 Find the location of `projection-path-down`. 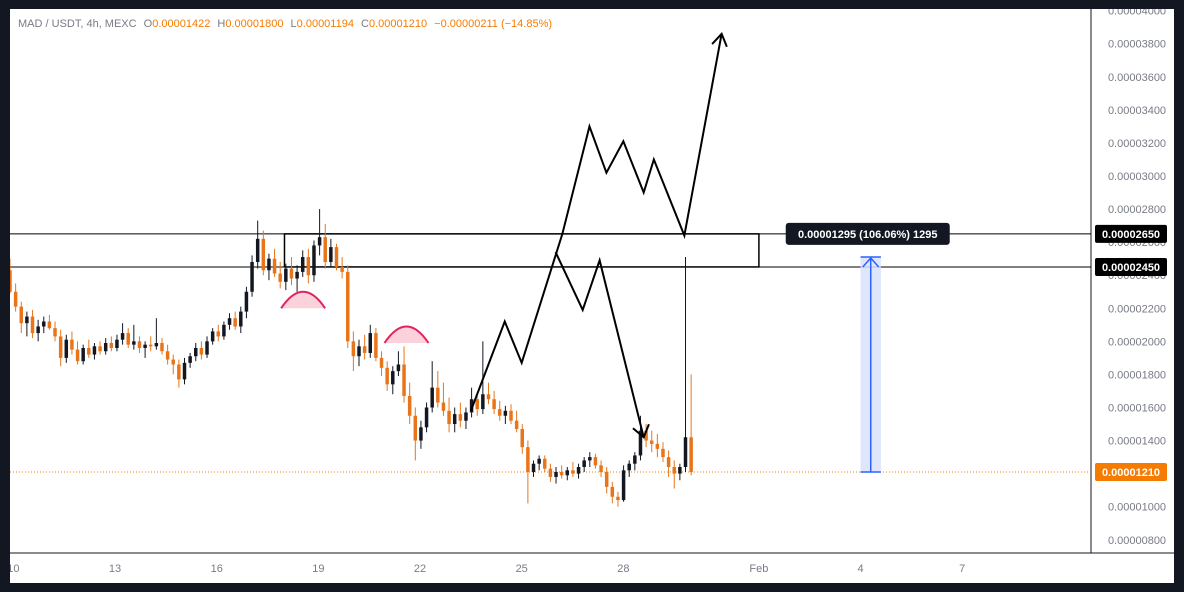

projection-path-down is located at coordinates (599, 344).